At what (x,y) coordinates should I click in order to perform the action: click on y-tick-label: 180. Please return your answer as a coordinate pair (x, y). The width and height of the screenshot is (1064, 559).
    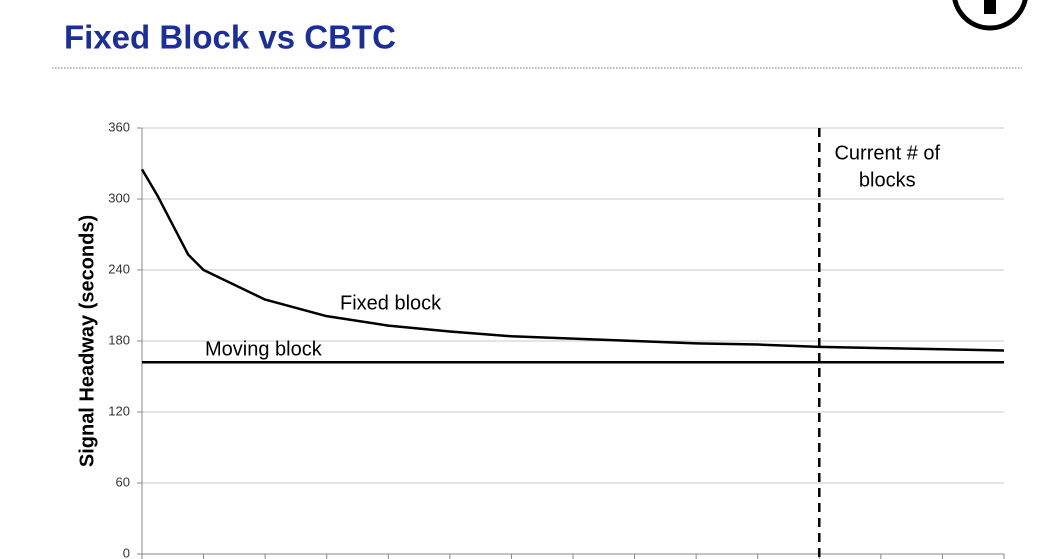
    Looking at the image, I should click on (119, 339).